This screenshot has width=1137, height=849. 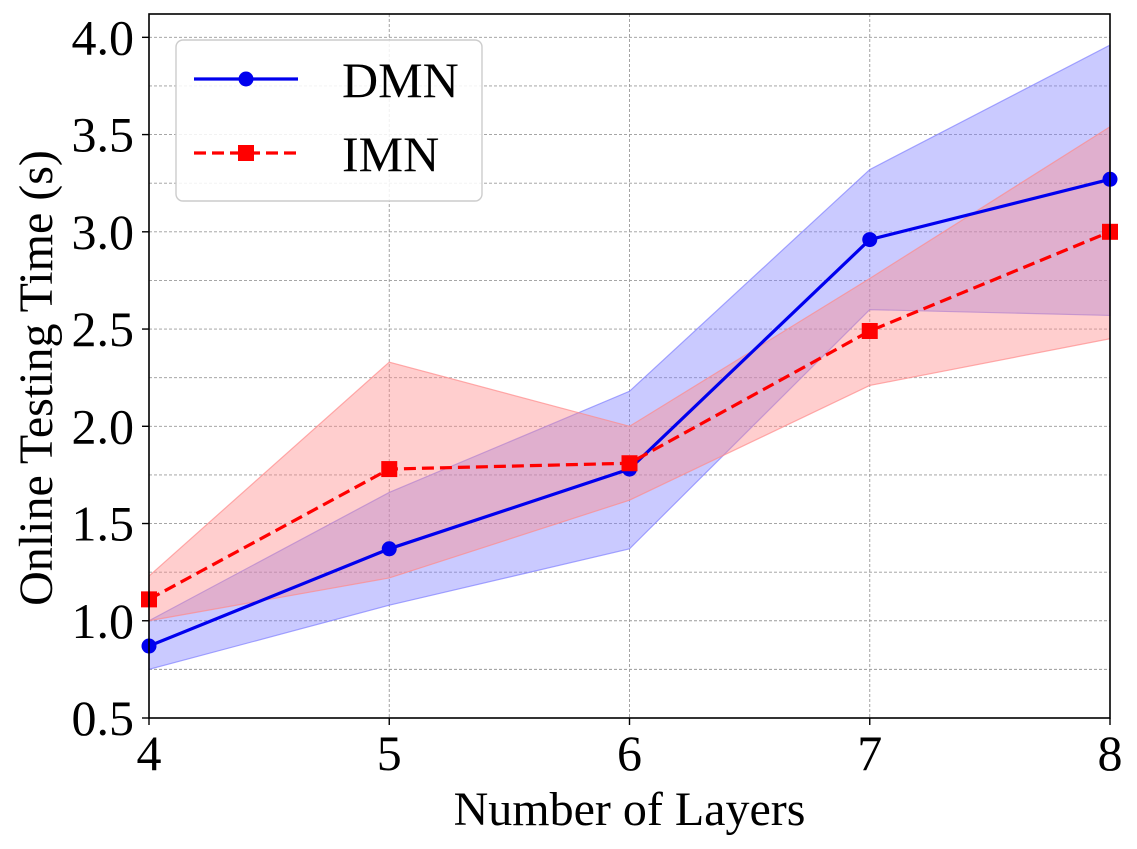 I want to click on y-tick-label: 1.5, so click(x=103, y=524).